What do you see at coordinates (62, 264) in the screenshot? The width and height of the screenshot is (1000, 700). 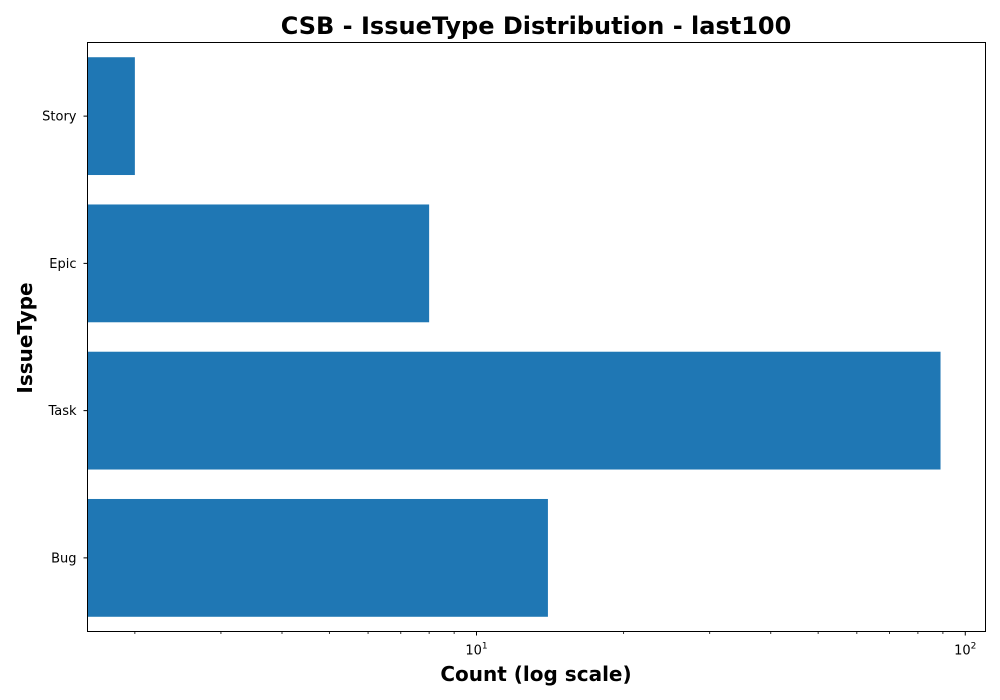 I see `y-tick-label: Epic` at bounding box center [62, 264].